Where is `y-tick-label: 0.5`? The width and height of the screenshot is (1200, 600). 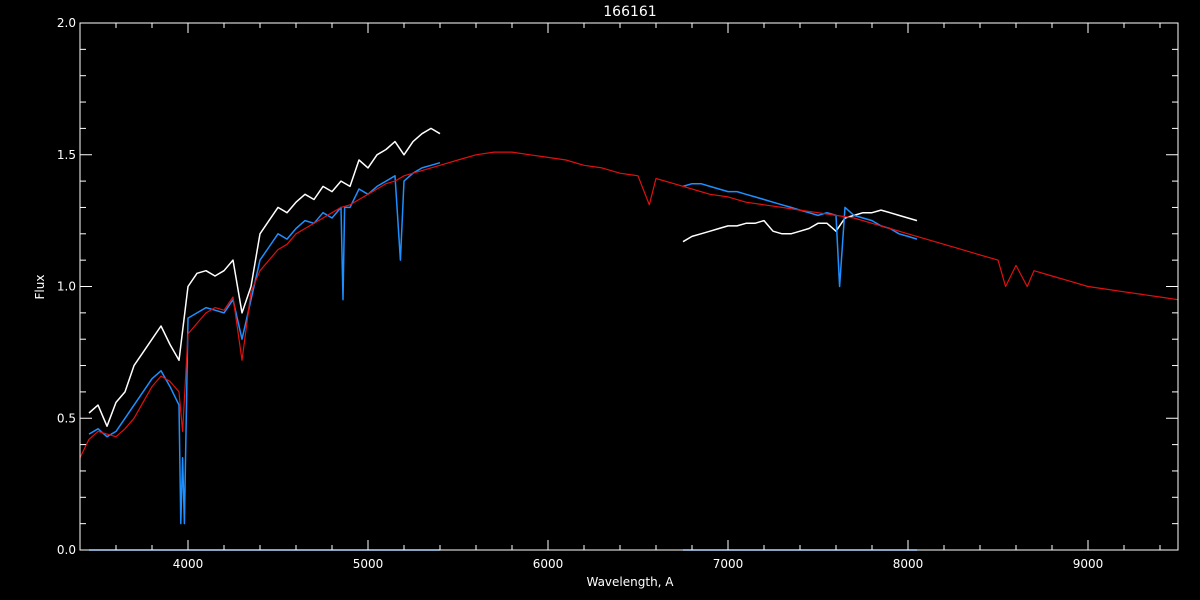 y-tick-label: 0.5 is located at coordinates (66, 418).